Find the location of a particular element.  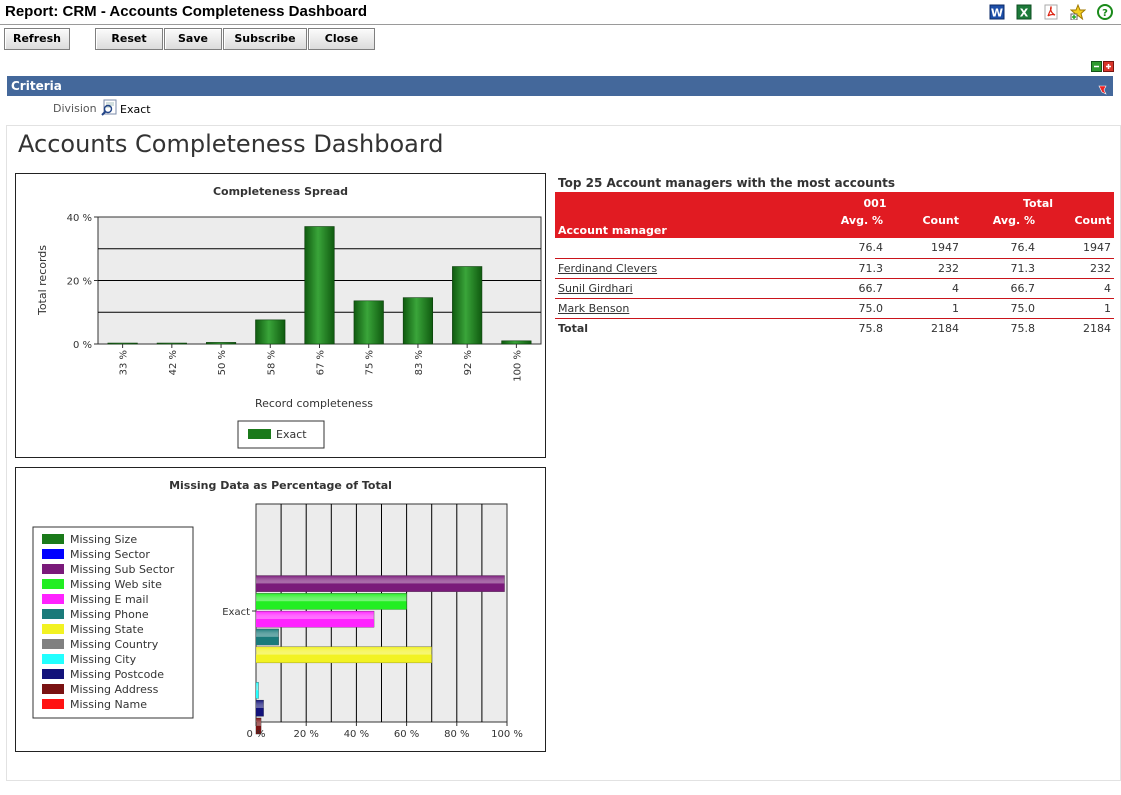

table-row: Sunil Girdhari 66.7 4 66.7 4 is located at coordinates (834, 288).